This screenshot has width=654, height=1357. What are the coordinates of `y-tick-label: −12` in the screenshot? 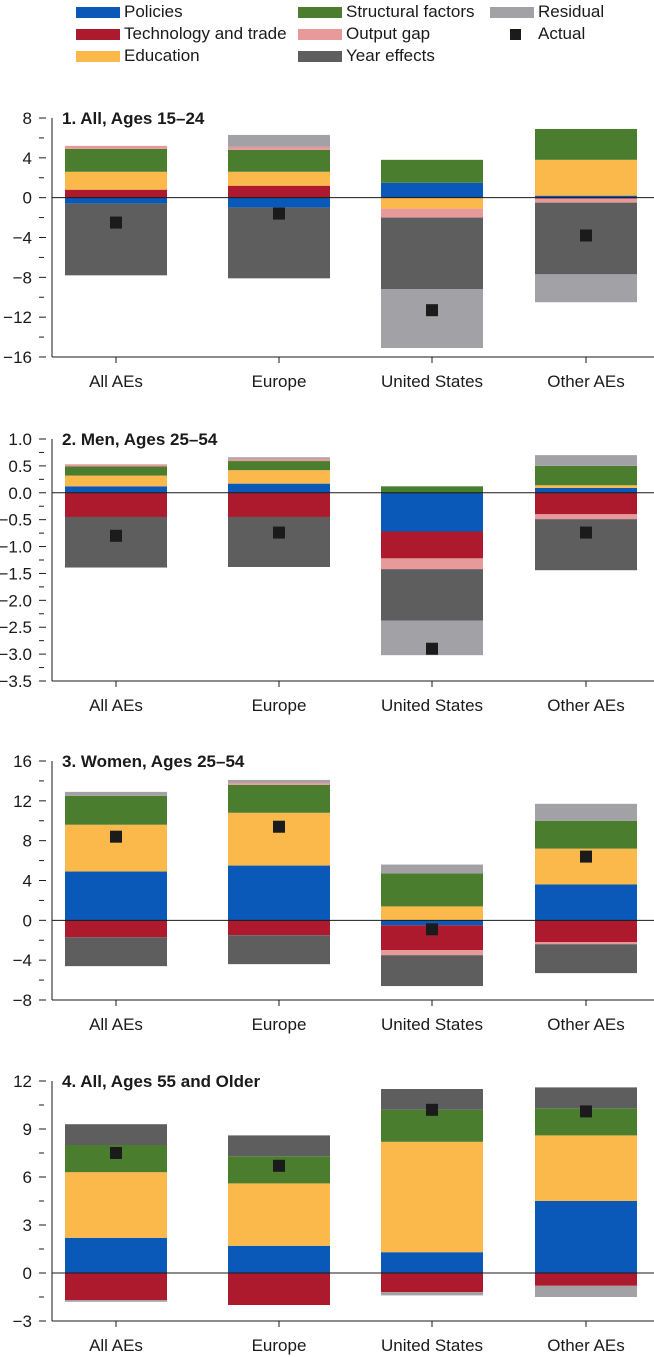 It's located at (17, 317).